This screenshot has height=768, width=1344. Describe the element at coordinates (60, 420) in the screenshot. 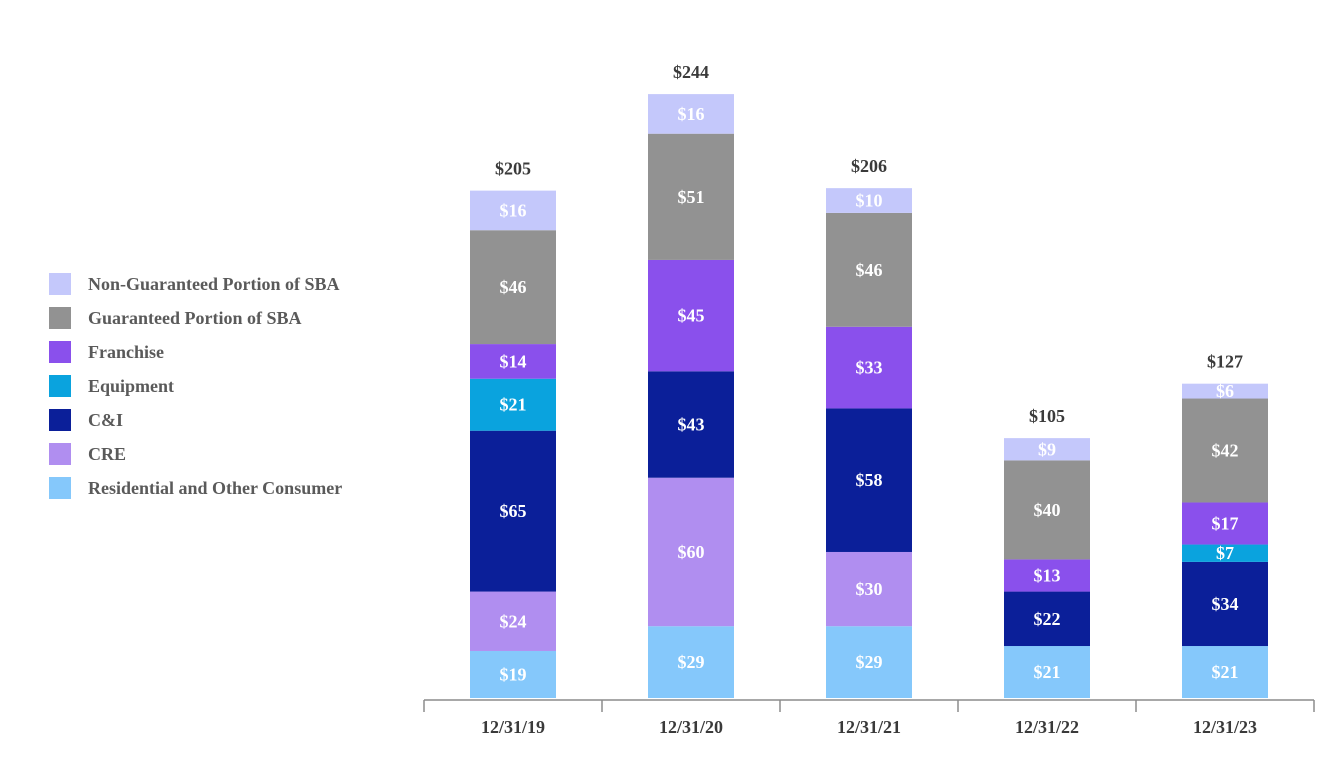

I see `legend-swatch-candi` at that location.